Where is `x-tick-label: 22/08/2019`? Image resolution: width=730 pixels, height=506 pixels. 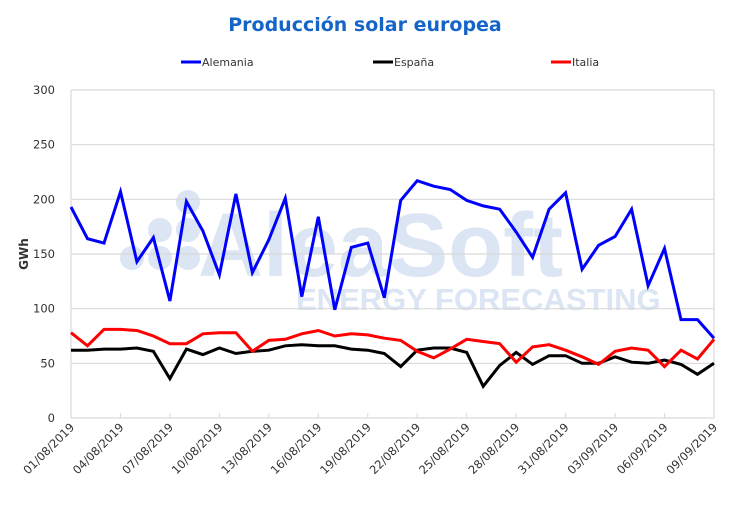
x-tick-label: 22/08/2019 is located at coordinates (395, 448).